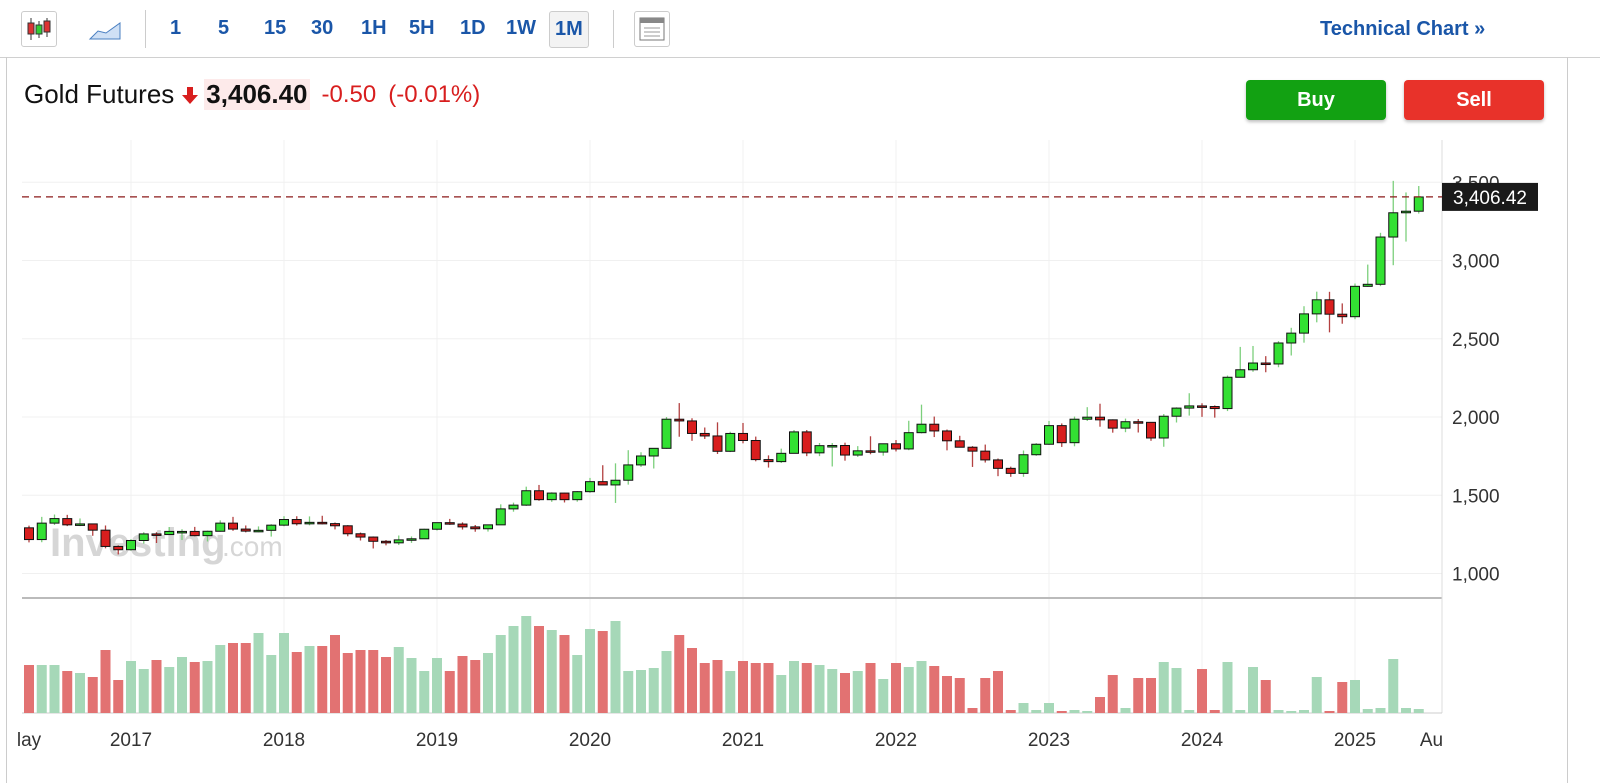 The height and width of the screenshot is (783, 1600). I want to click on down-arrow, so click(190, 95).